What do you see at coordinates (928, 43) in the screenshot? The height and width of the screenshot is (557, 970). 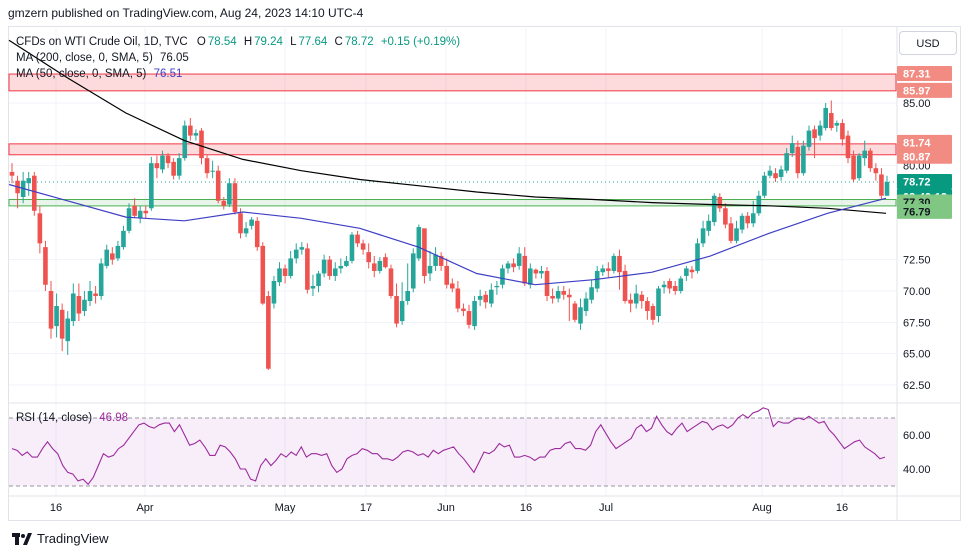 I see `currency-button: USD` at bounding box center [928, 43].